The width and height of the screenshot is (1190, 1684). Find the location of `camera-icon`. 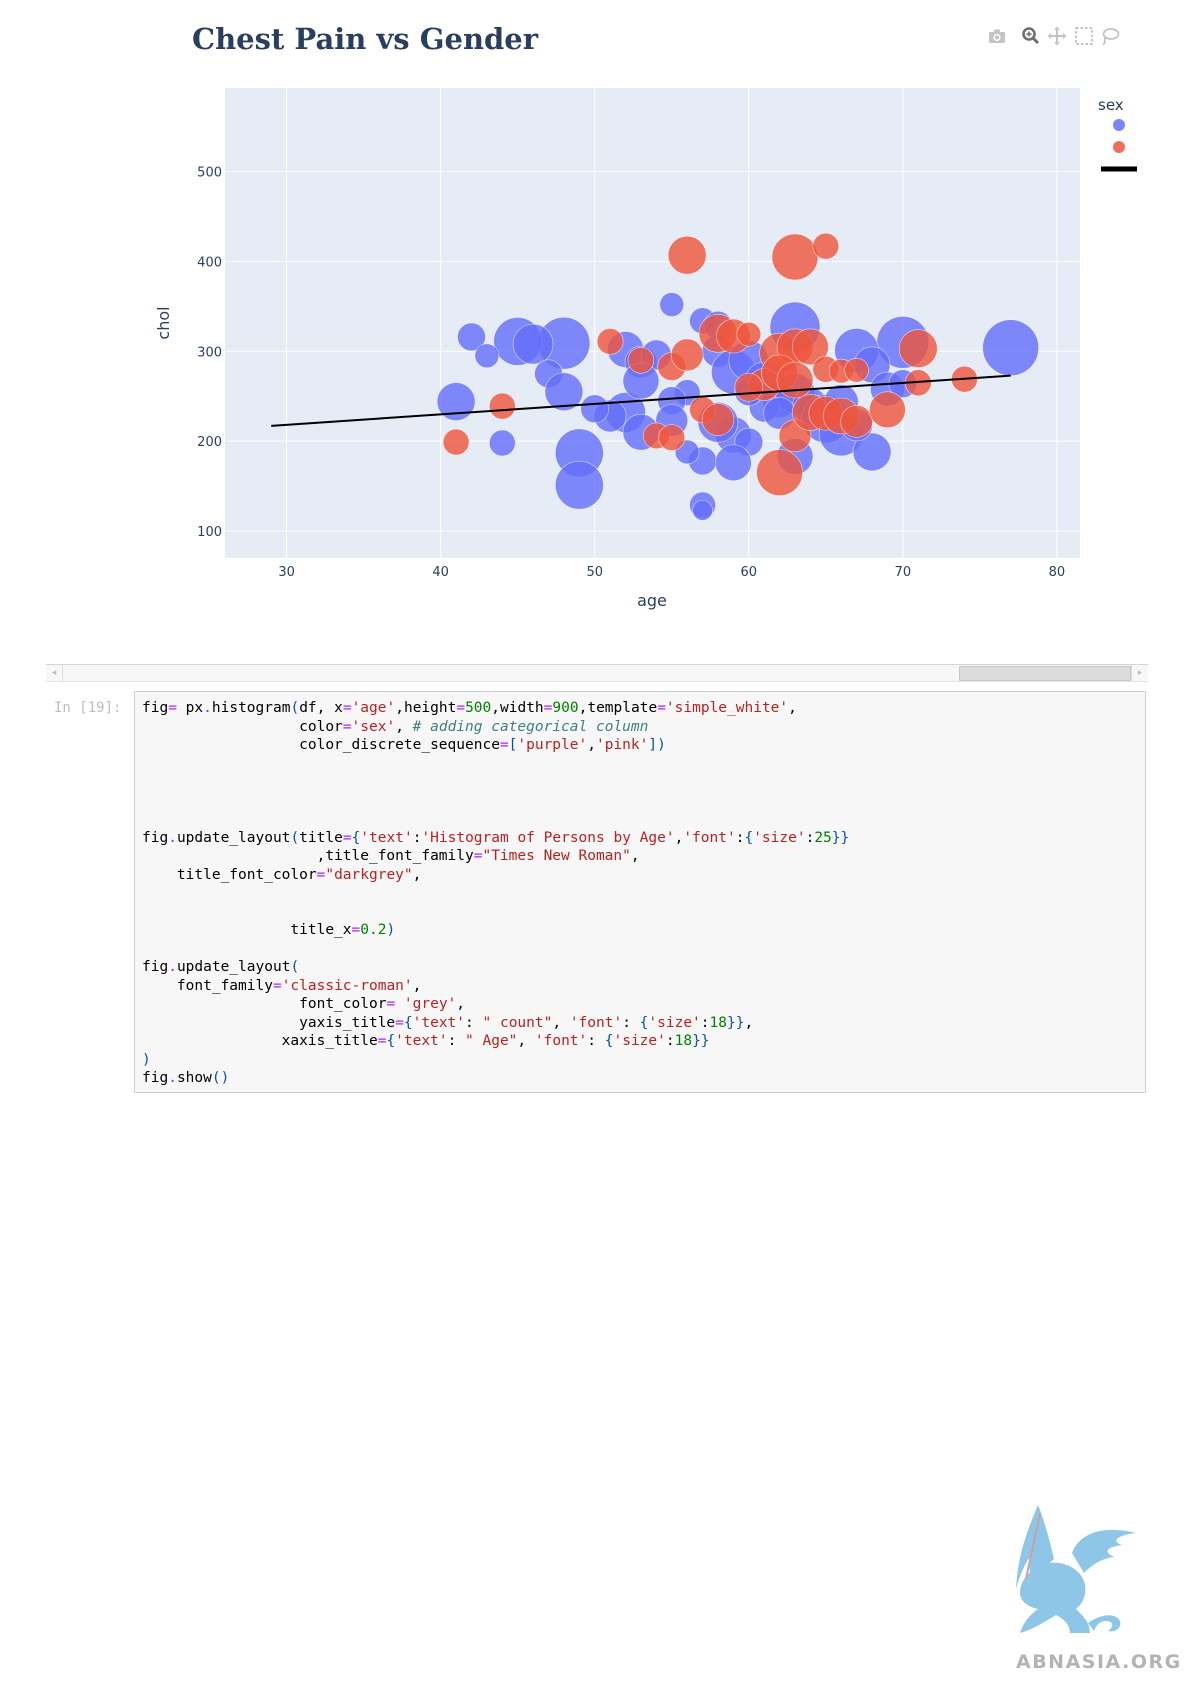

camera-icon is located at coordinates (997, 36).